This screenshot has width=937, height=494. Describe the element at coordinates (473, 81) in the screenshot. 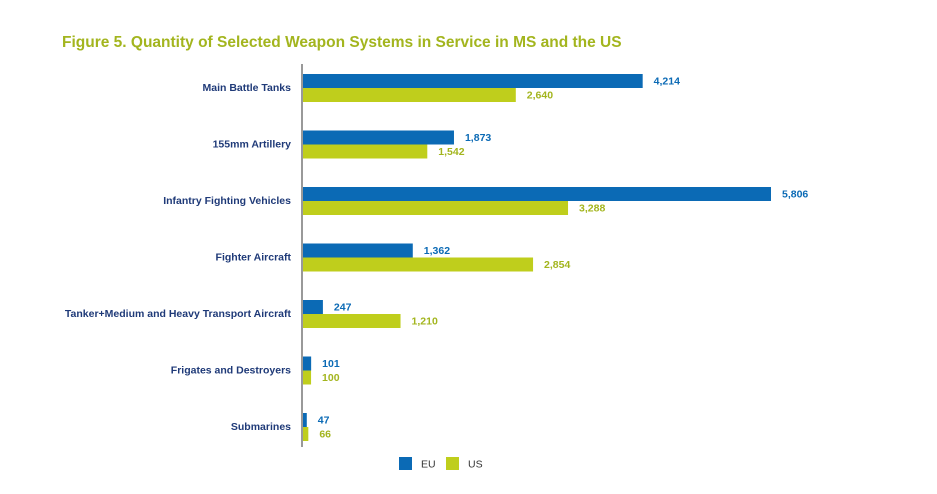

I see `bar-eu-main-battle-tanks` at that location.